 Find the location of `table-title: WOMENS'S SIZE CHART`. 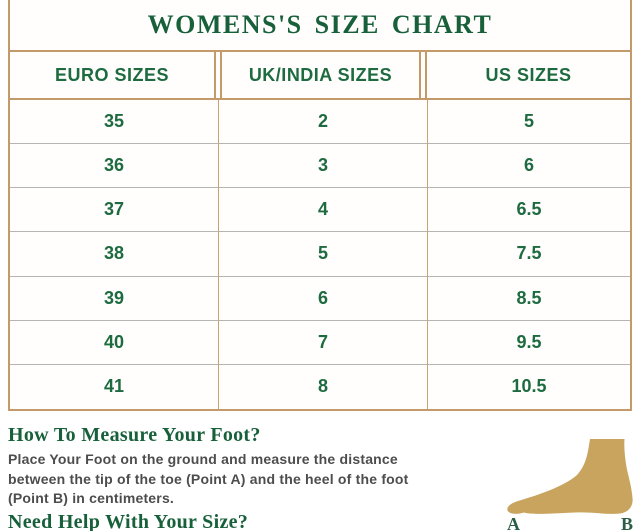

table-title: WOMENS'S SIZE CHART is located at coordinates (320, 26).